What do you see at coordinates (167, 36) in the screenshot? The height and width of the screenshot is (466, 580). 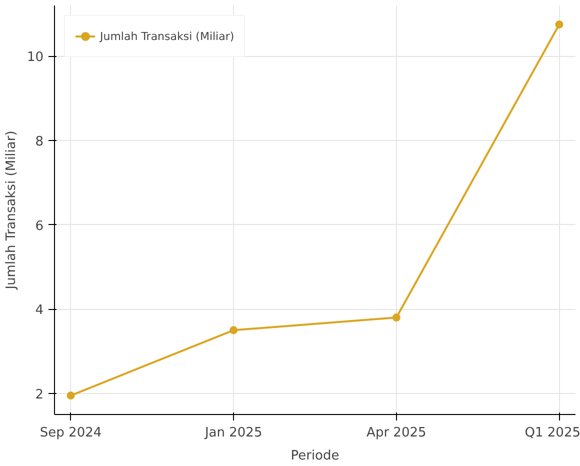 I see `legend-label: Jumlah Transaksi (Miliar)` at bounding box center [167, 36].